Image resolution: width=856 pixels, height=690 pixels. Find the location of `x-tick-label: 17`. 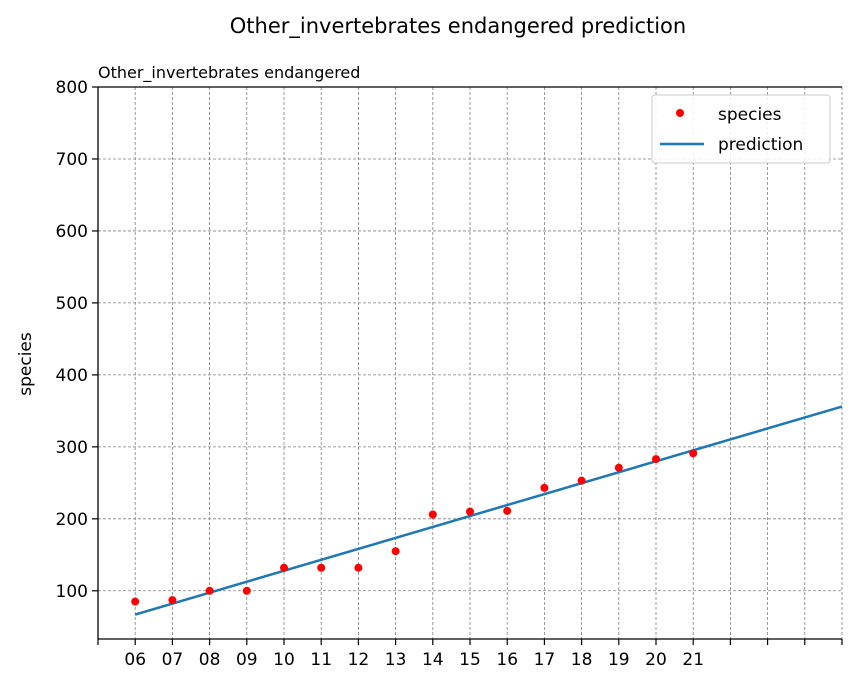

x-tick-label: 17 is located at coordinates (545, 660).